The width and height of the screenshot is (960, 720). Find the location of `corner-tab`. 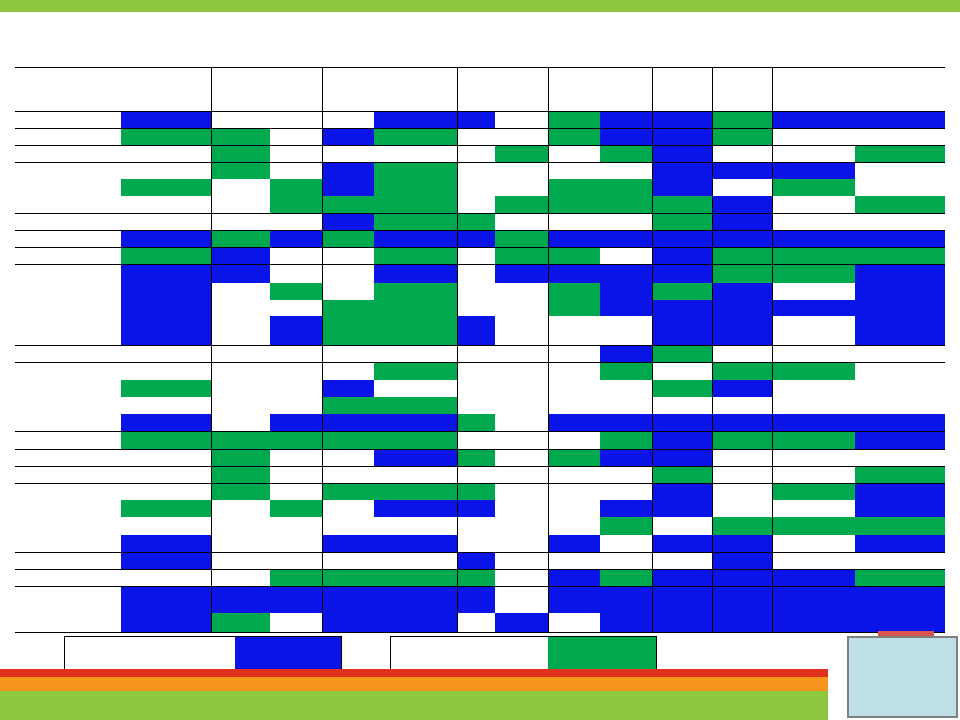

corner-tab is located at coordinates (906, 634).